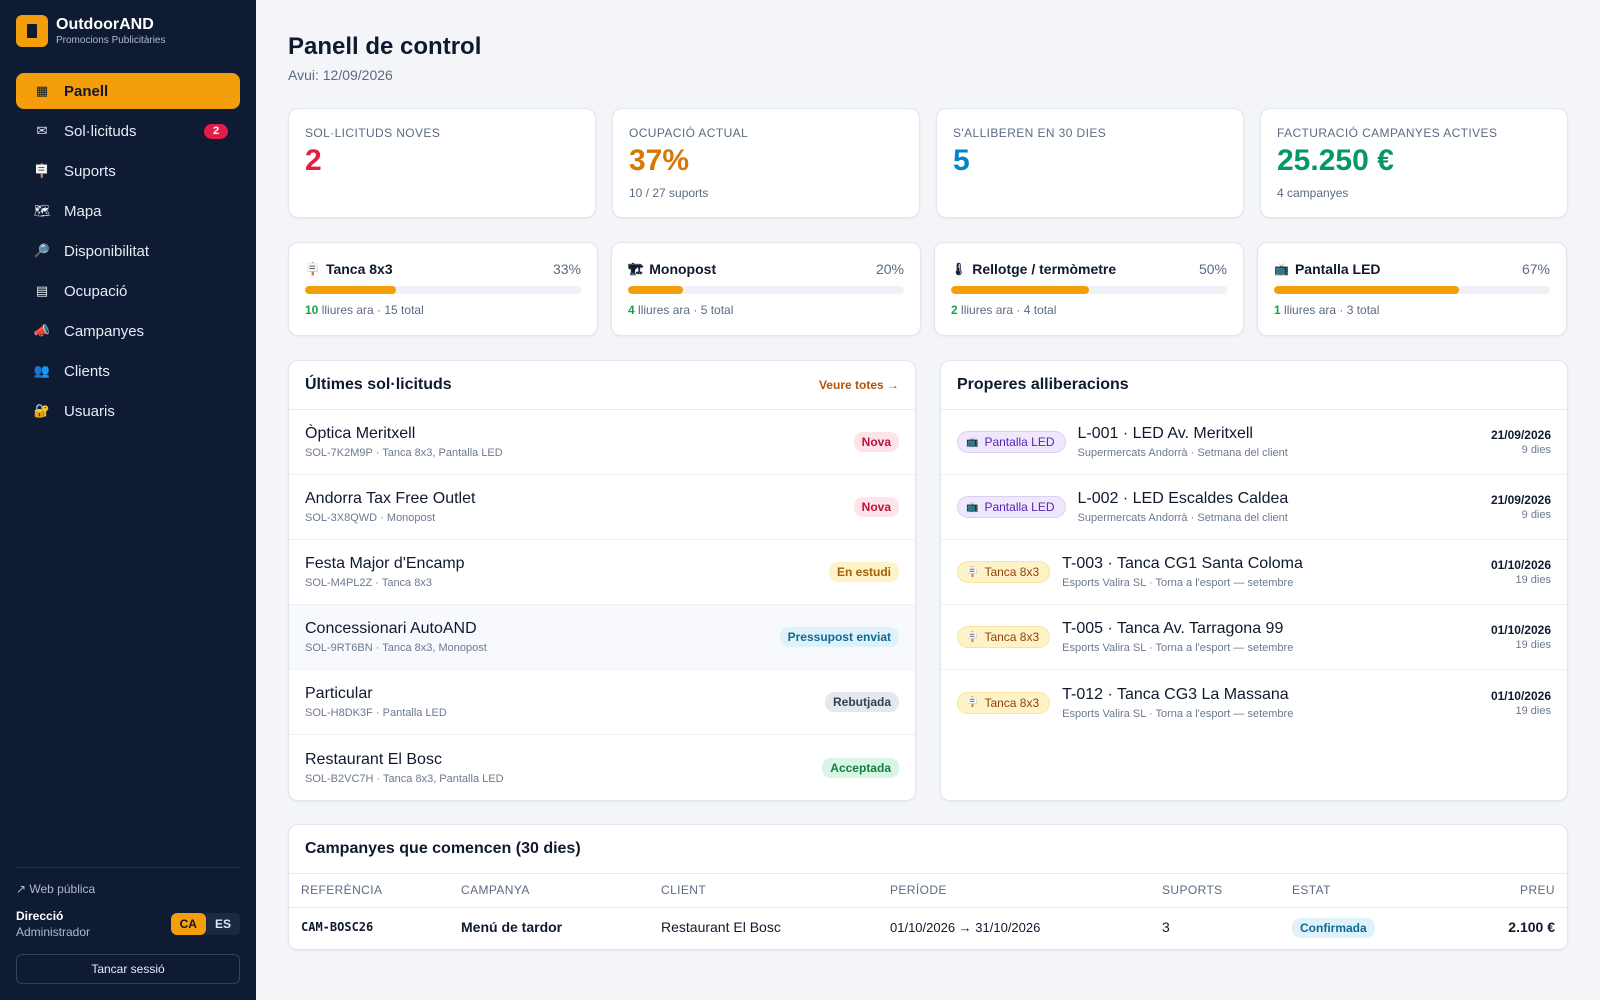 This screenshot has width=1600, height=1000. Describe the element at coordinates (128, 211) in the screenshot. I see `sidebar-item-mapa: 🗺 Mapa` at that location.